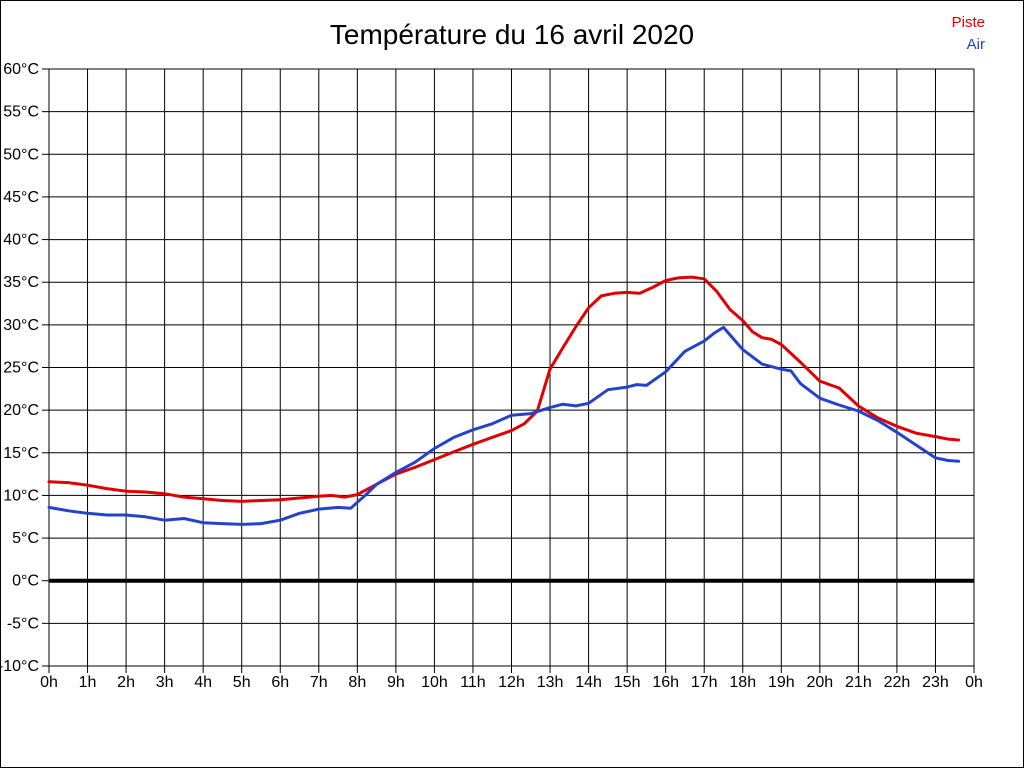  Describe the element at coordinates (280, 682) in the screenshot. I see `x-tick-label: 6h` at that location.